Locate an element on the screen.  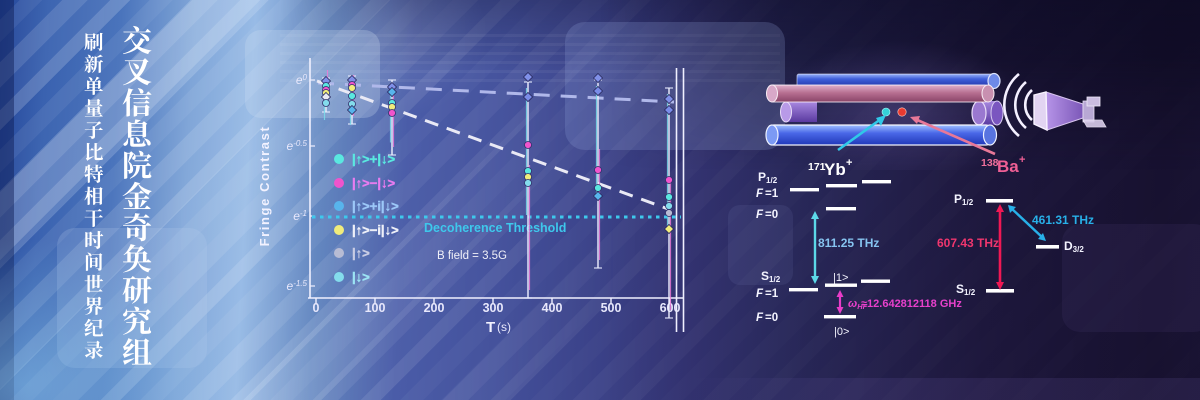
svg-text: ωHF is located at coordinates (858, 304).